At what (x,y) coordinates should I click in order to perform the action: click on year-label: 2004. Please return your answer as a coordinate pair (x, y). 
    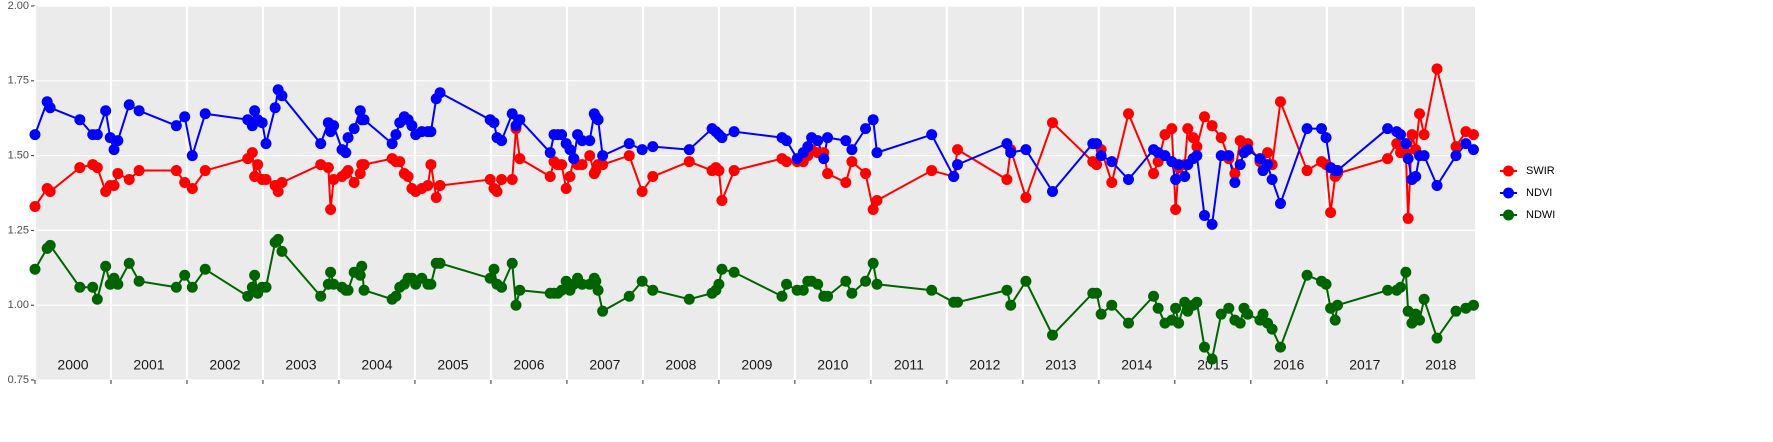
    Looking at the image, I should click on (376, 365).